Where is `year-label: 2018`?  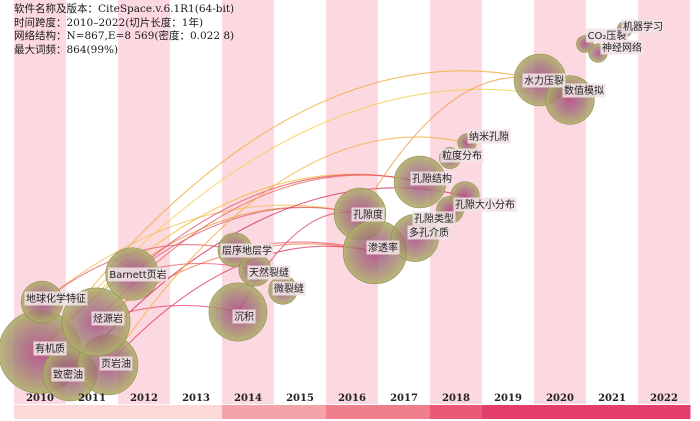 year-label: 2018 is located at coordinates (456, 398).